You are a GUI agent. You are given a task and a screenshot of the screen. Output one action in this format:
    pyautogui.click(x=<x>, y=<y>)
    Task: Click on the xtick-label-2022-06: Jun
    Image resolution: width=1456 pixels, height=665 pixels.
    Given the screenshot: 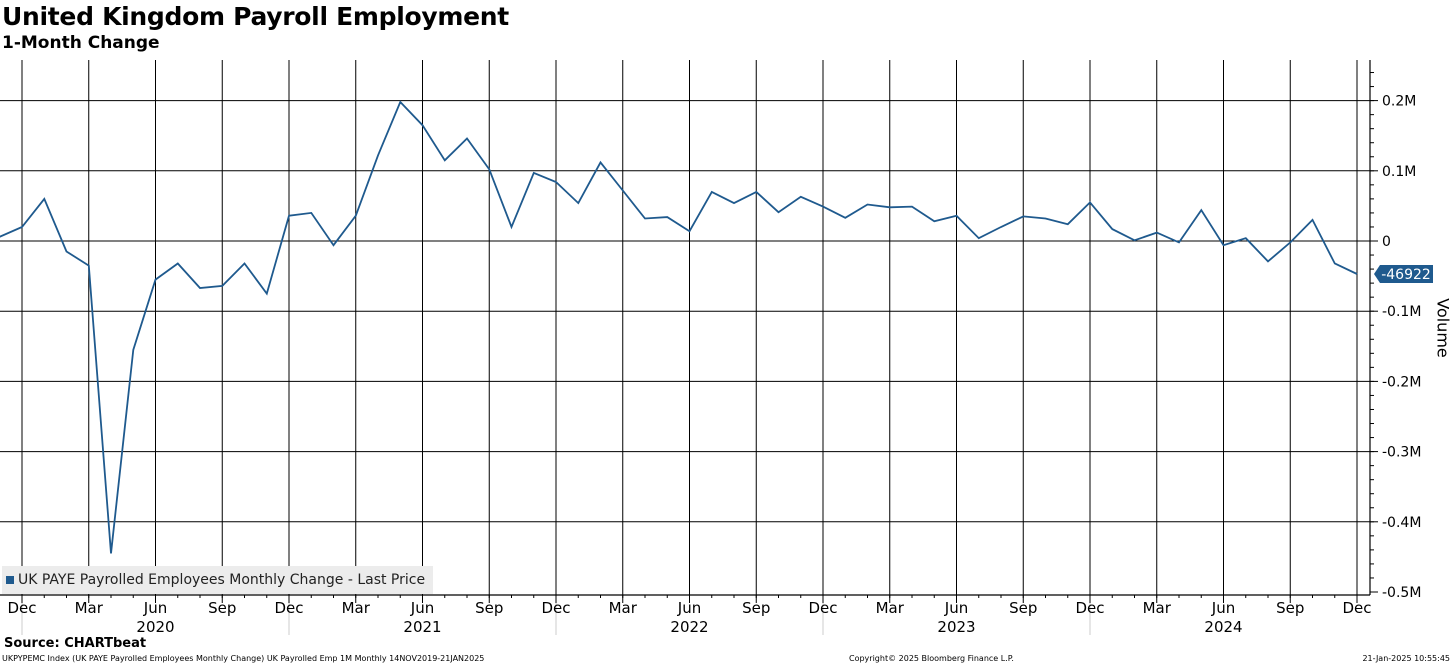 What is the action you would take?
    pyautogui.click(x=689, y=608)
    